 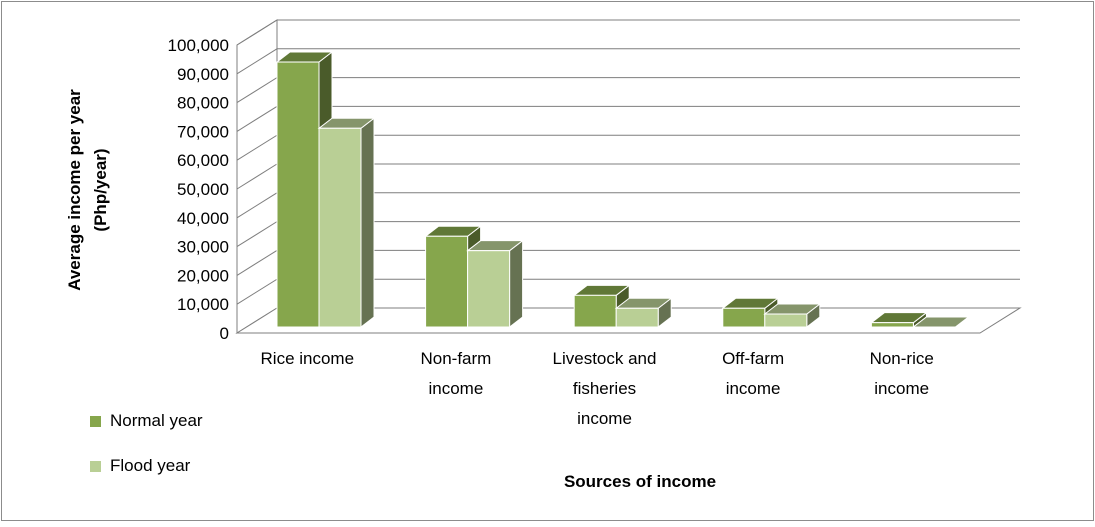 What do you see at coordinates (203, 247) in the screenshot?
I see `y-tick-label: 30,000` at bounding box center [203, 247].